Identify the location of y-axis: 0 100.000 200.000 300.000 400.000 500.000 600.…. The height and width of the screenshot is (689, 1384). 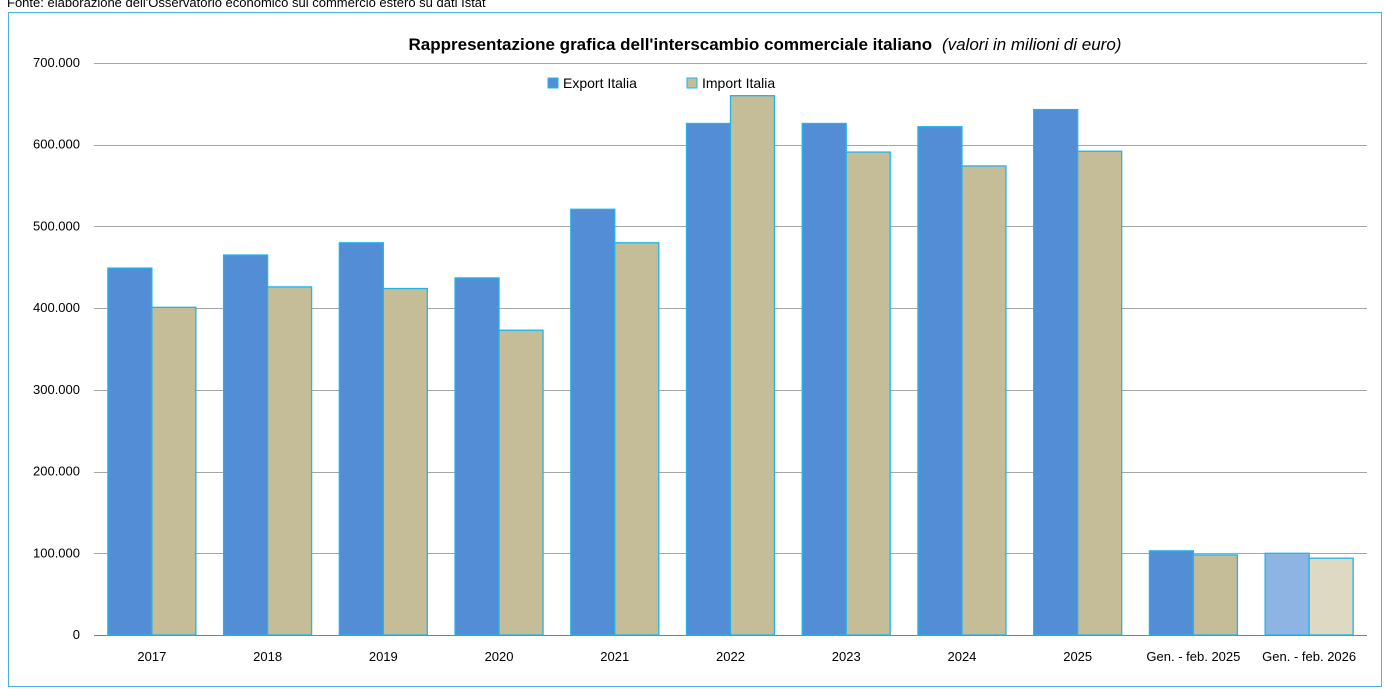
(56, 348).